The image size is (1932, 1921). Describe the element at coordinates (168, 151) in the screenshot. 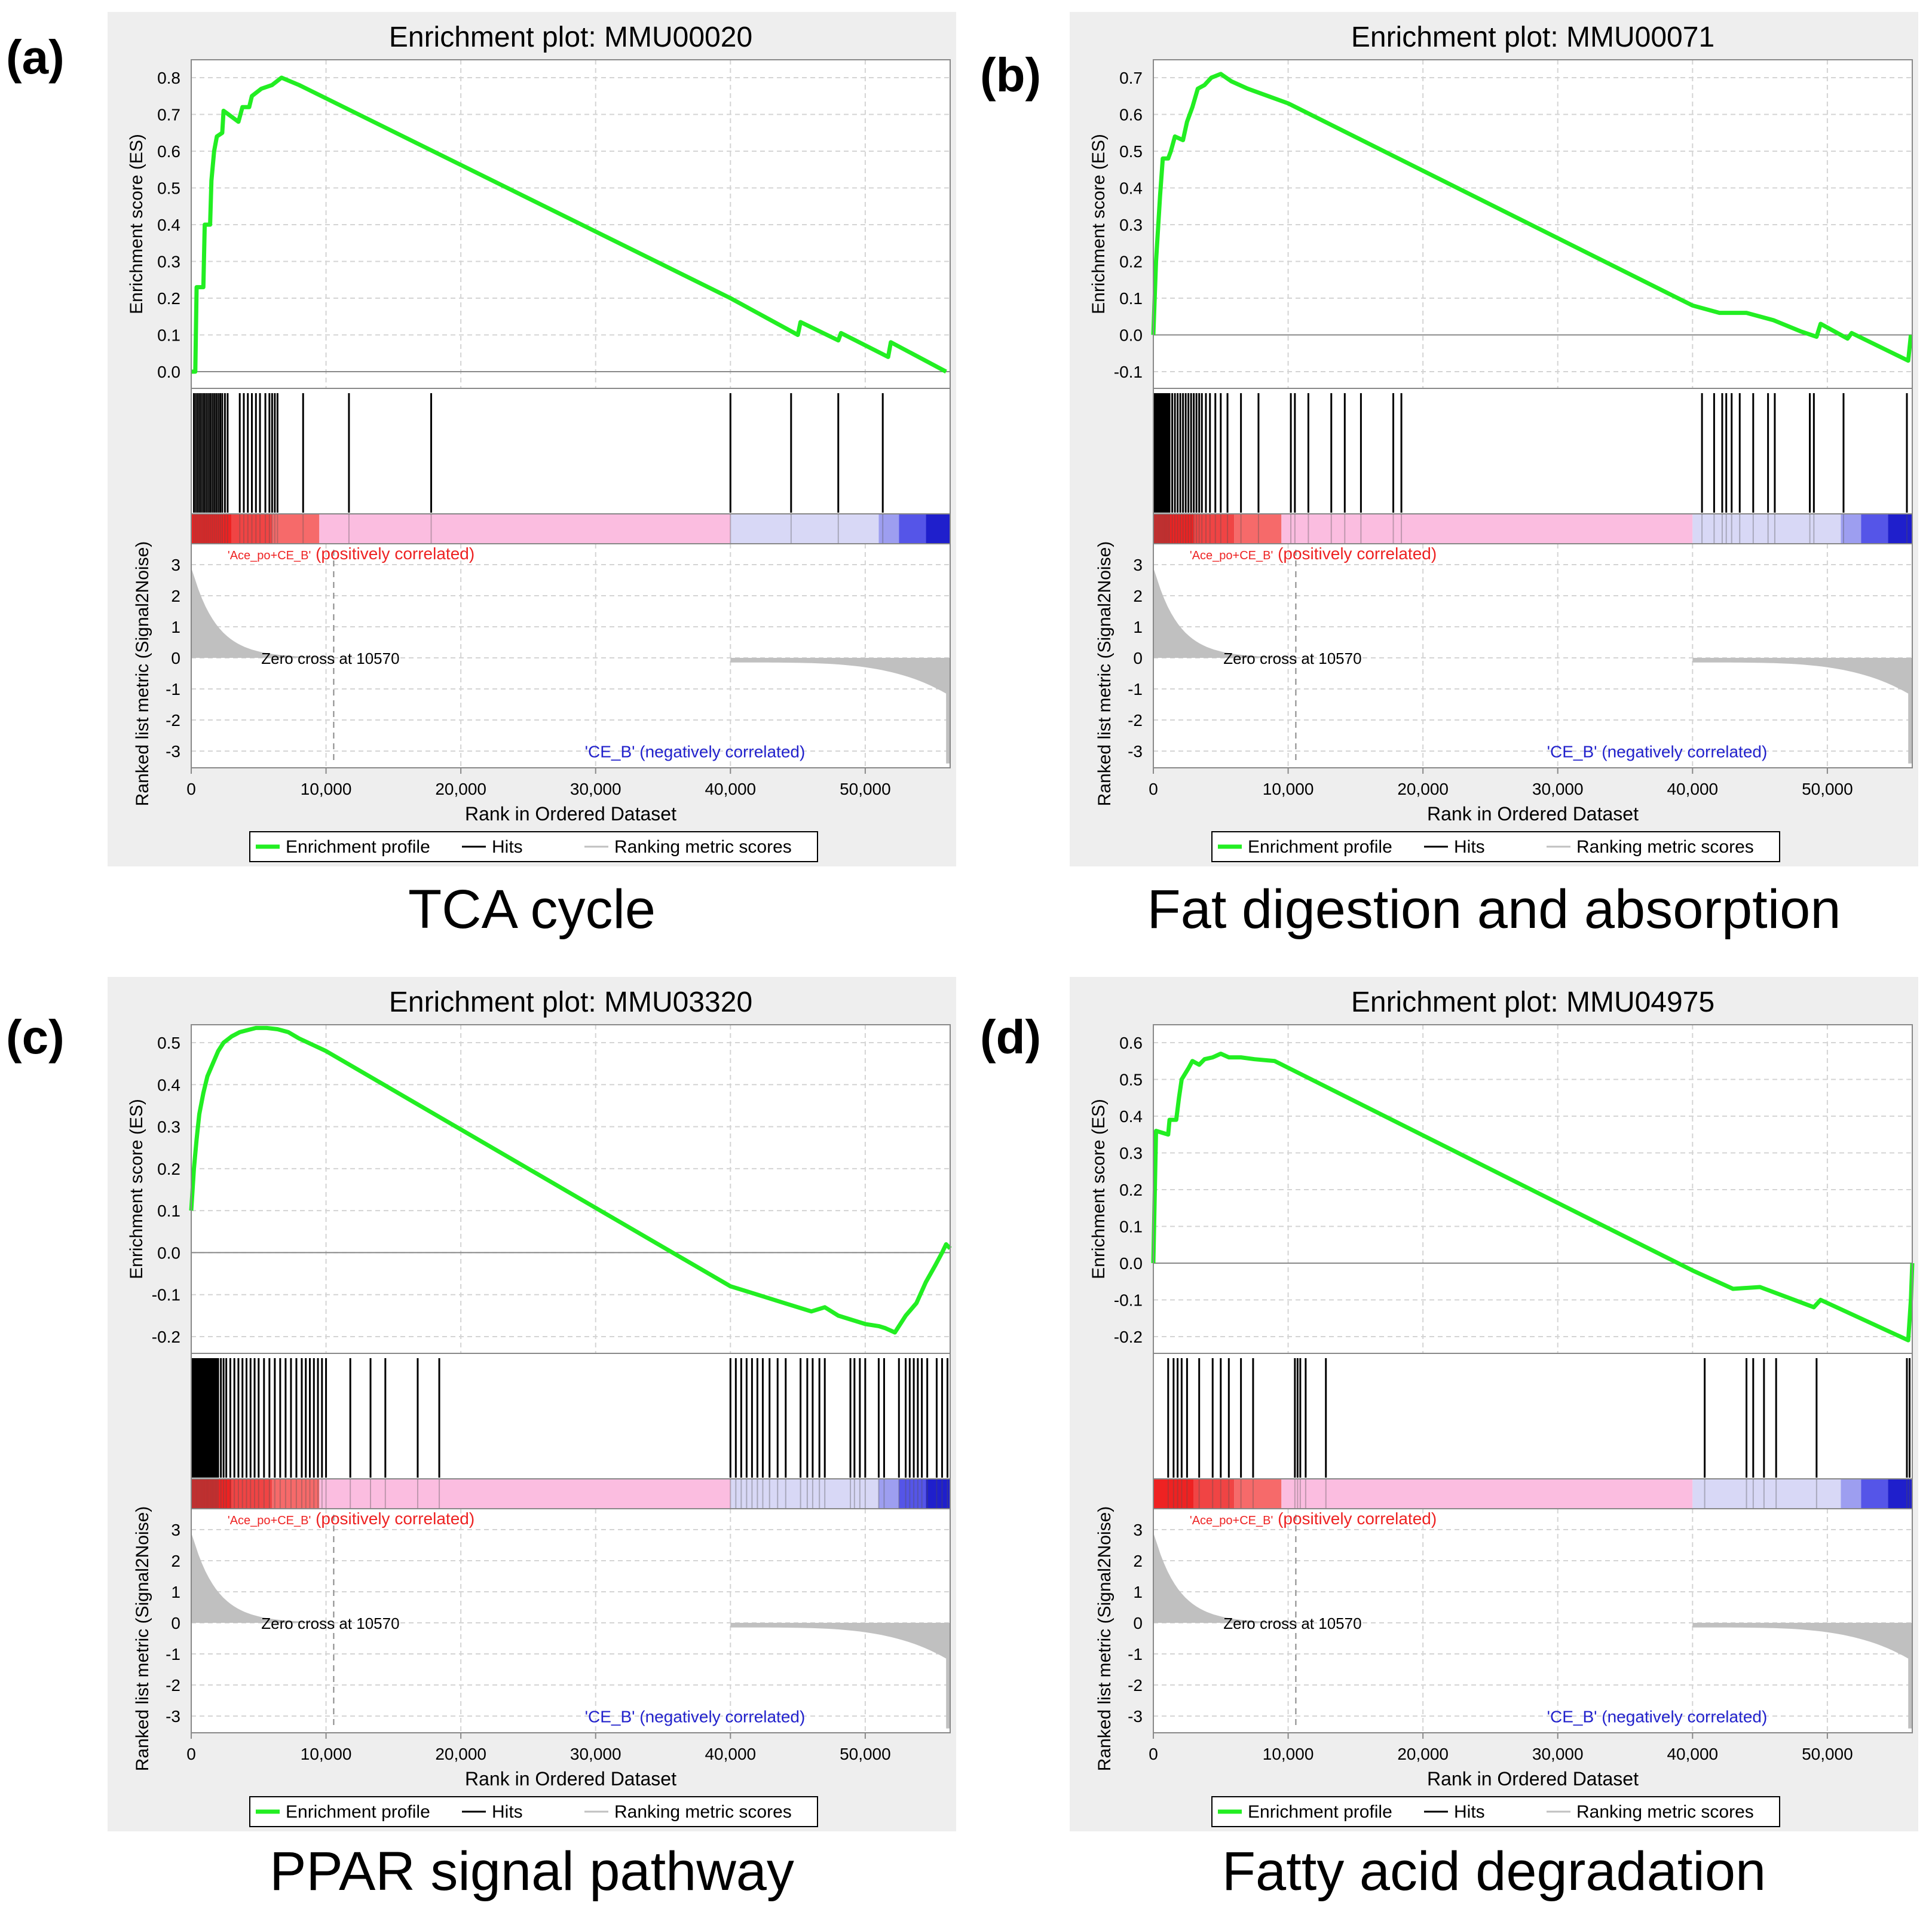

I see `y-tick-label: 0.6` at that location.